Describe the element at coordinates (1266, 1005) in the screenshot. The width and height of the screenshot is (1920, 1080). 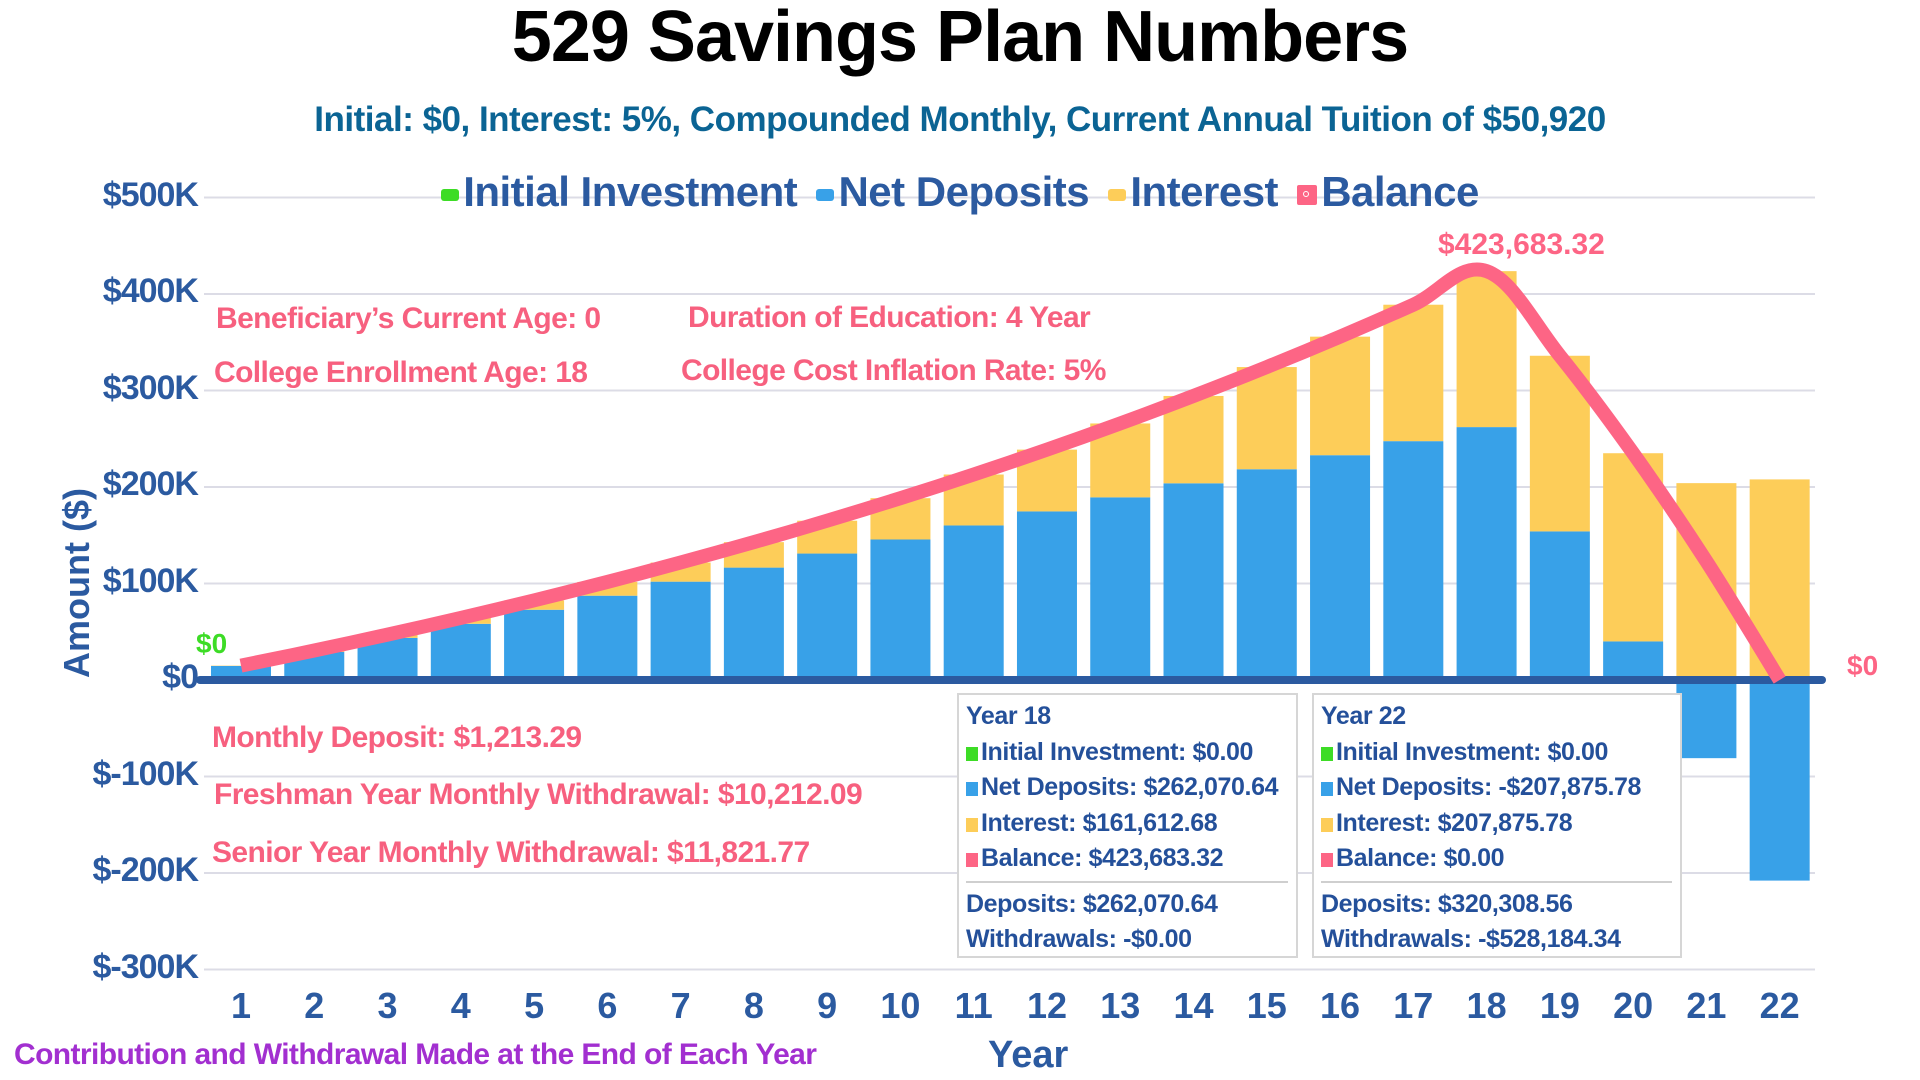
I see `x-tick-label: 15` at that location.